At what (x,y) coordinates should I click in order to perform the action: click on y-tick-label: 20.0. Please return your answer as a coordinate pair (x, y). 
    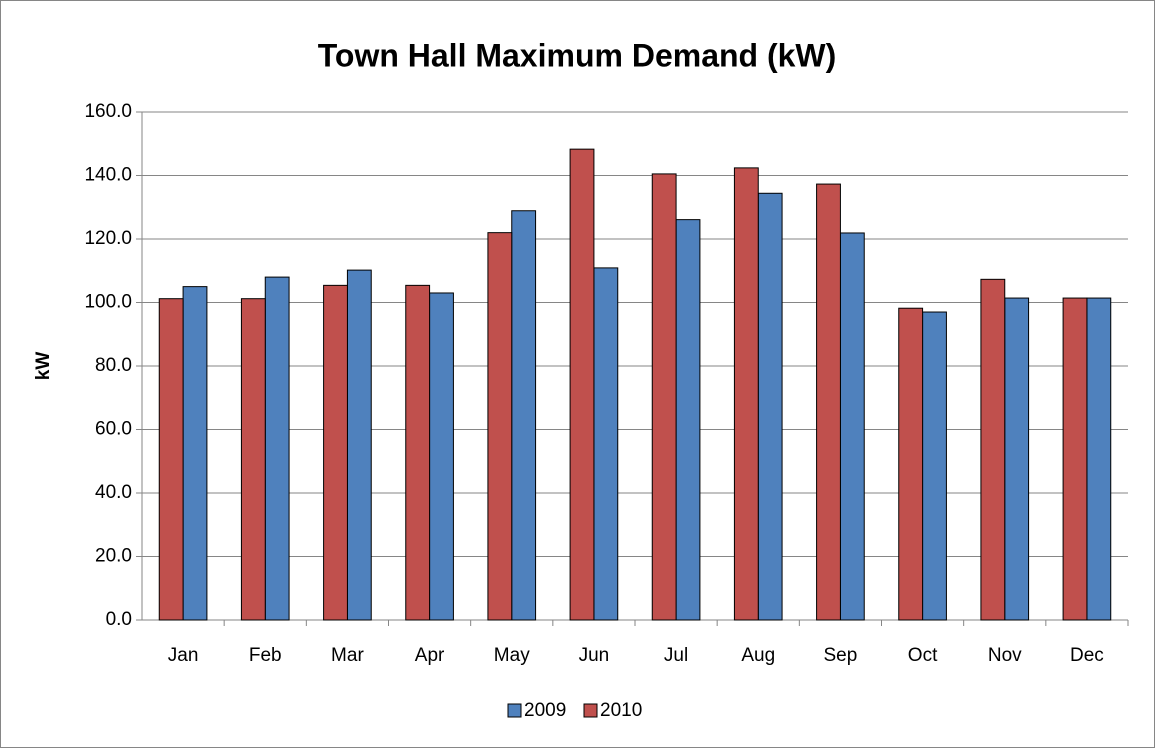
    Looking at the image, I should click on (113, 556).